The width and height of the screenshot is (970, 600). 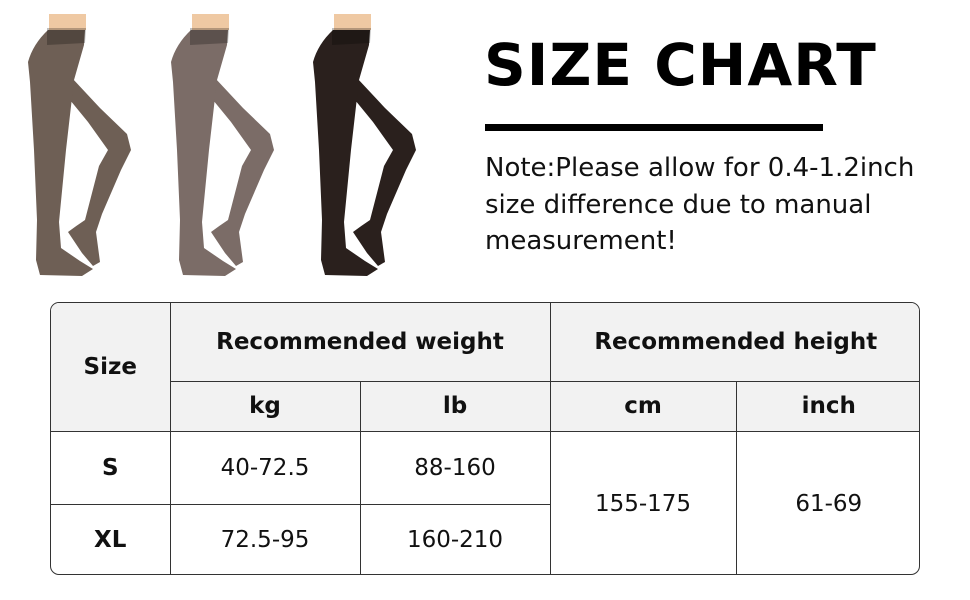 I want to click on lb-cell: 88-160, so click(x=455, y=467).